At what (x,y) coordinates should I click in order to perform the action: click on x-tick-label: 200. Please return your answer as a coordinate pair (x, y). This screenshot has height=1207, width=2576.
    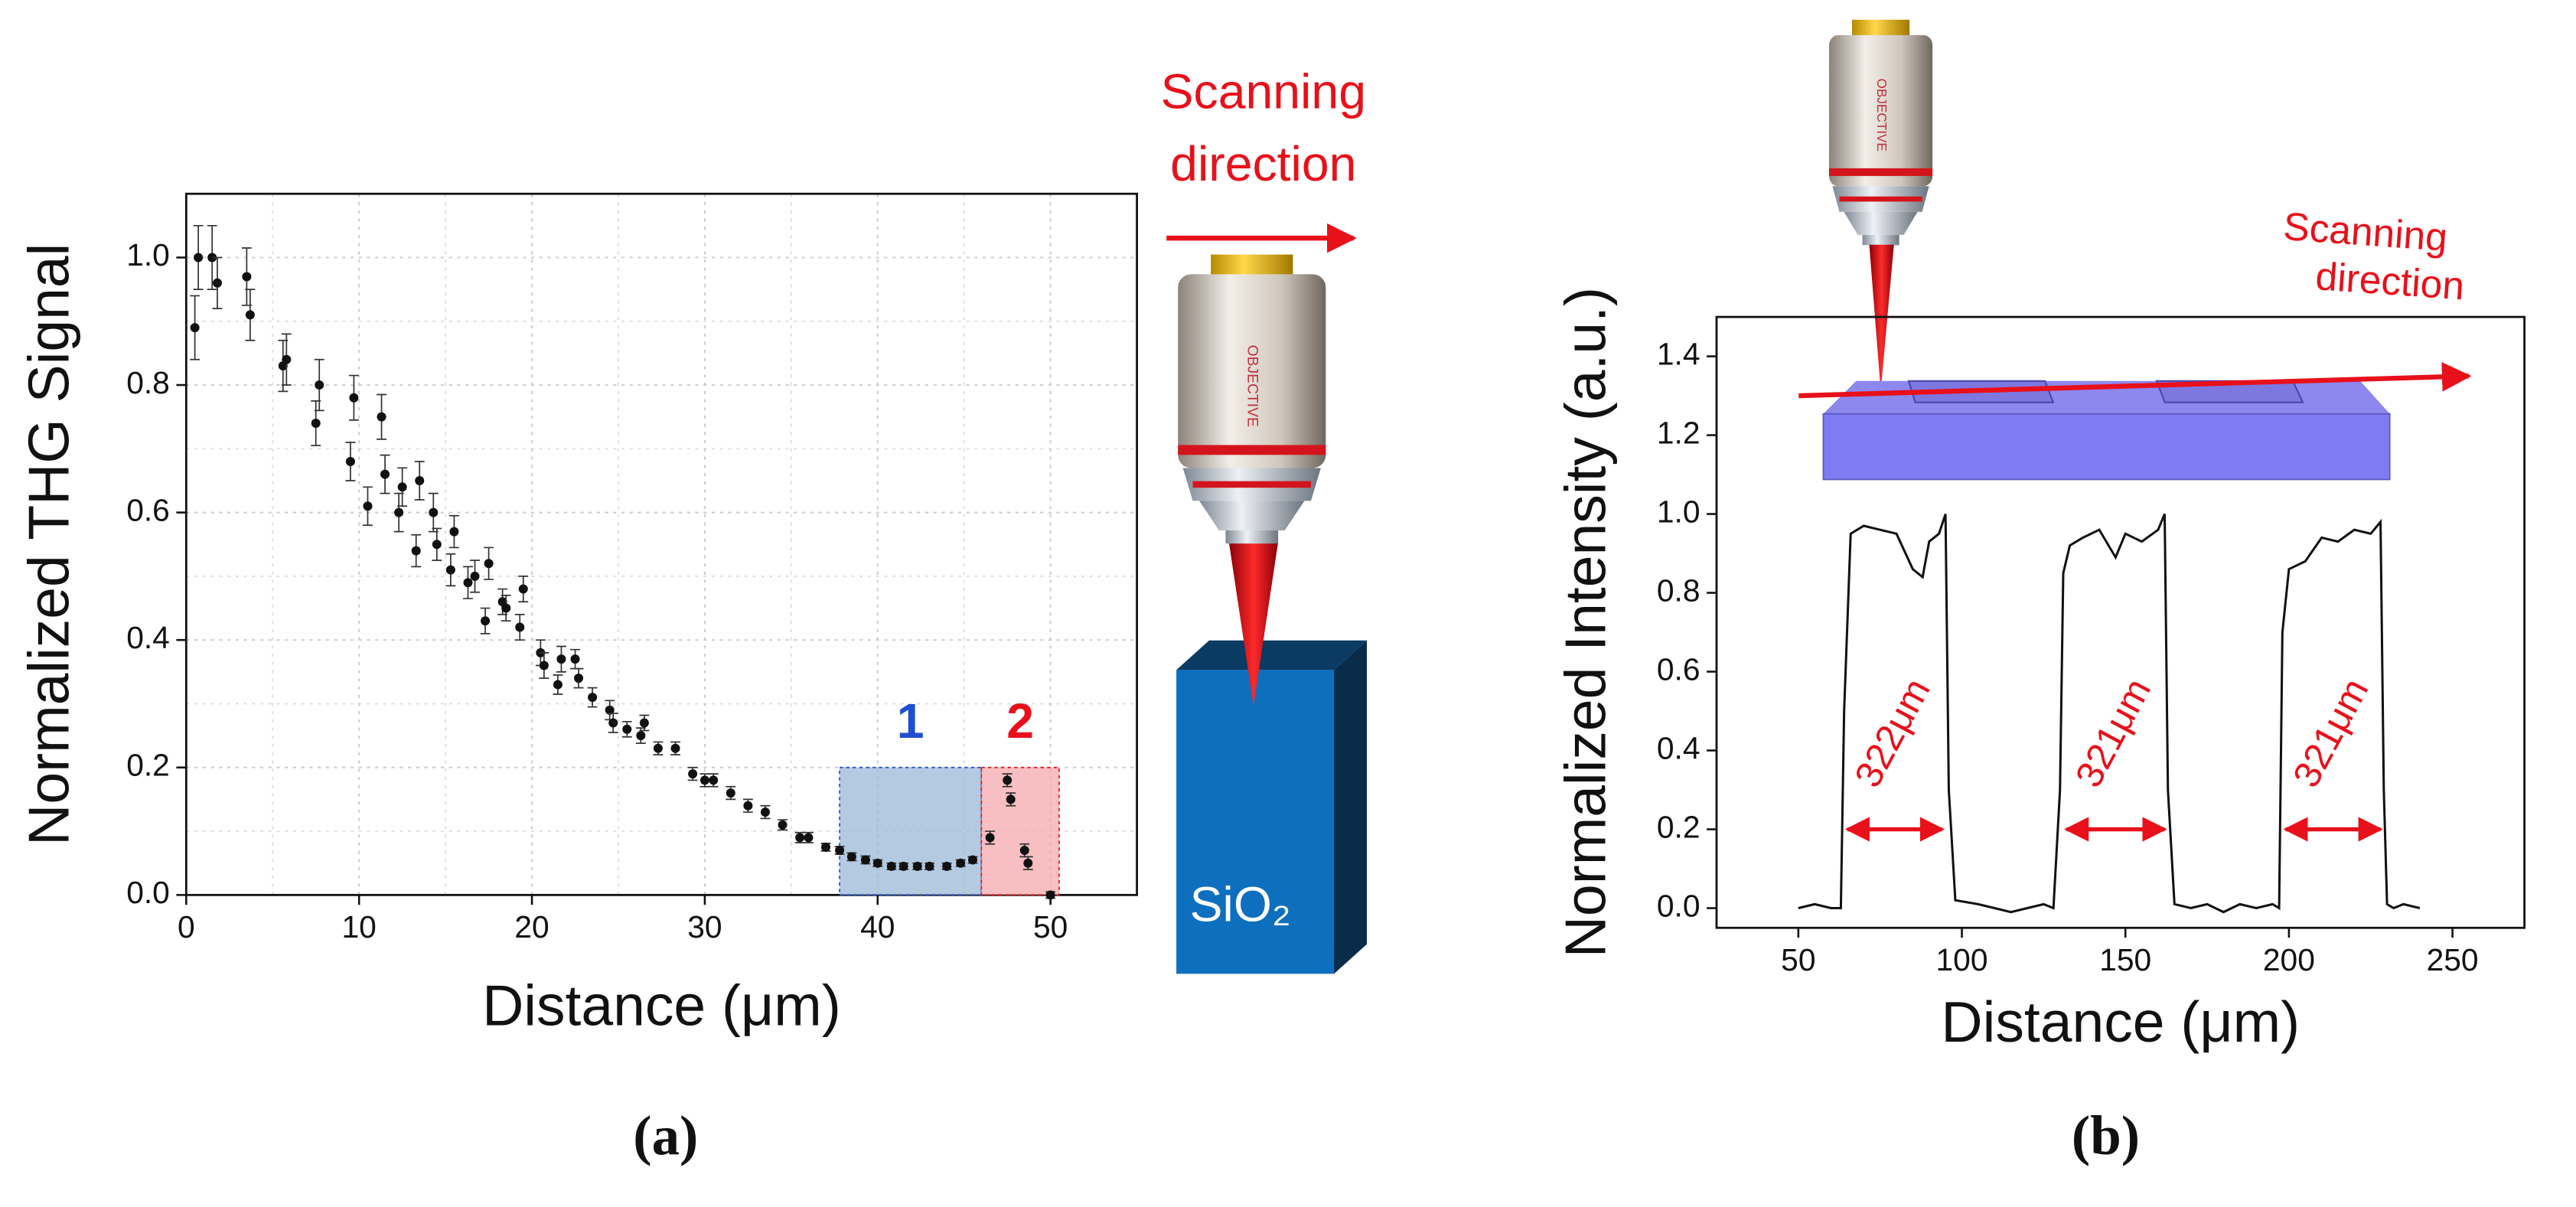
    Looking at the image, I should click on (2289, 960).